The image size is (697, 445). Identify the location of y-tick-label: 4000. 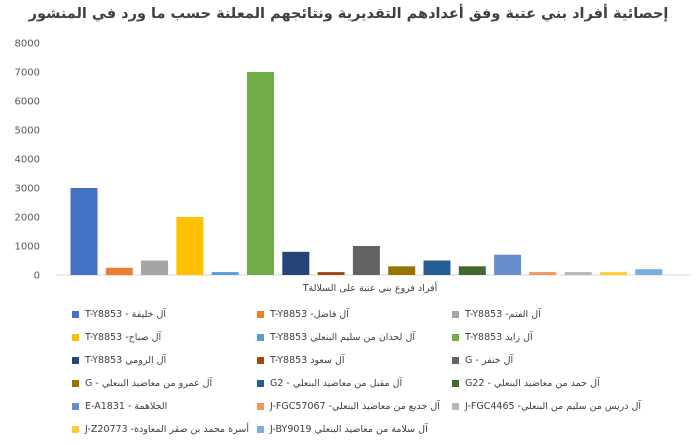
(27, 160).